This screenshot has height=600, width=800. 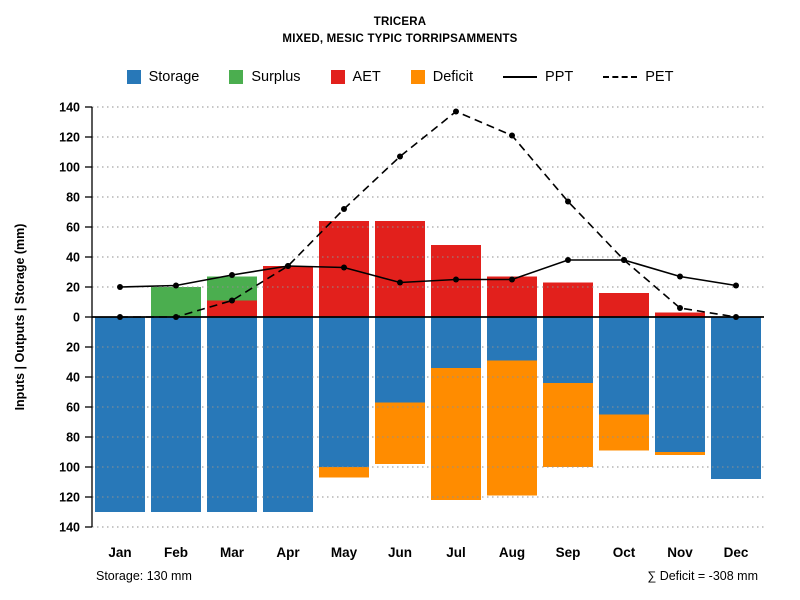 I want to click on x-tick-label: Aug, so click(x=512, y=552).